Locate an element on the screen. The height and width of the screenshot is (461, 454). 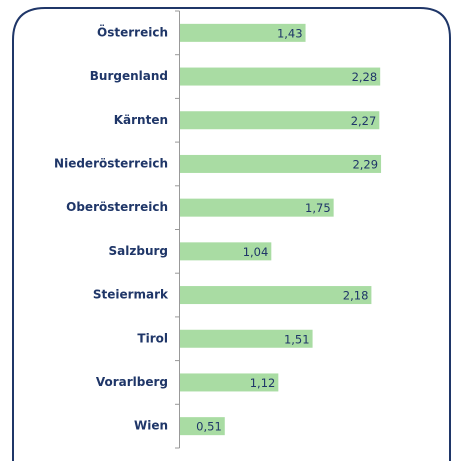
value-label: 2,27 is located at coordinates (364, 121).